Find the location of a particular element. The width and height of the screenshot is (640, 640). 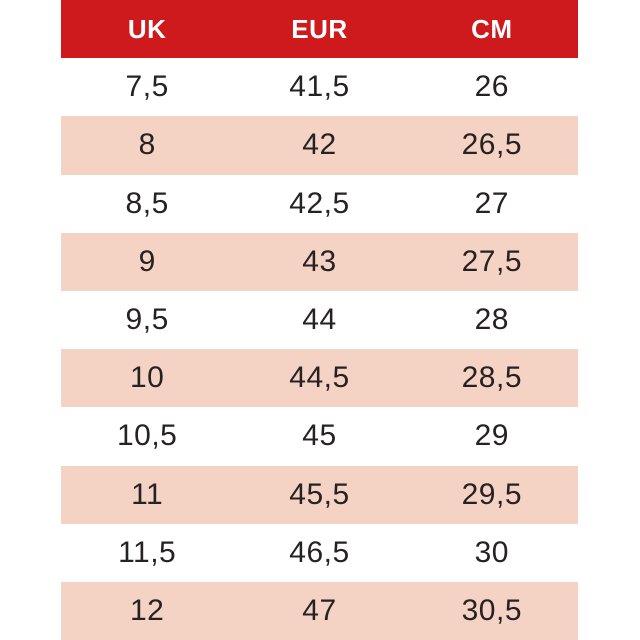

table-row: 11,5 46,5 30 is located at coordinates (319, 553).